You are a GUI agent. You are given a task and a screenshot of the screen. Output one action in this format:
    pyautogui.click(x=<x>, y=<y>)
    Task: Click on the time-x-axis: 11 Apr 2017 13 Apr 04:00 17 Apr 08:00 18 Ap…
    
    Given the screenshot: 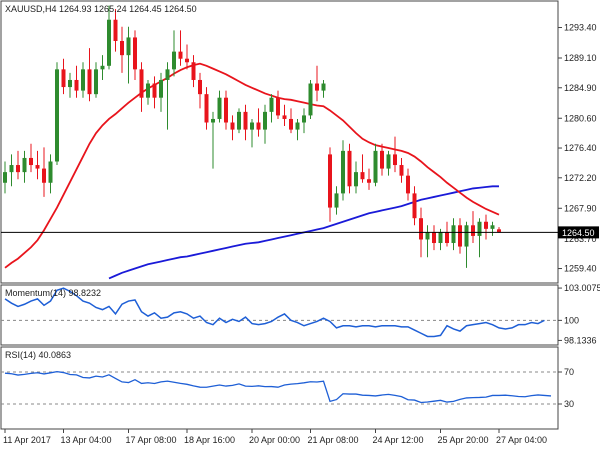 What is the action you would take?
    pyautogui.click(x=275, y=437)
    